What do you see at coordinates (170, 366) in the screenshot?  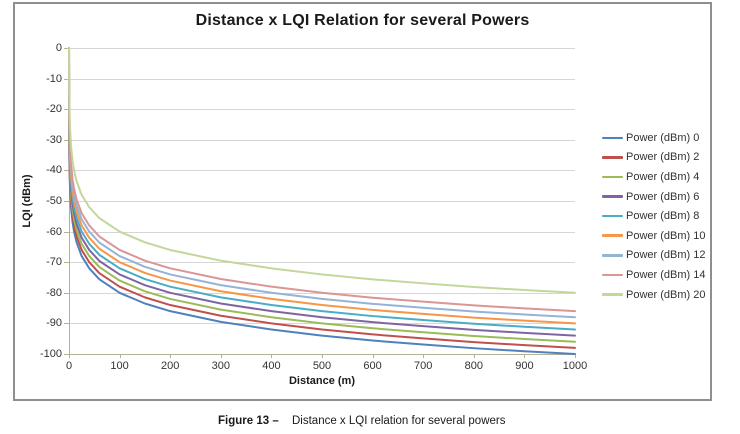 I see `x-tick-label: 200` at bounding box center [170, 366].